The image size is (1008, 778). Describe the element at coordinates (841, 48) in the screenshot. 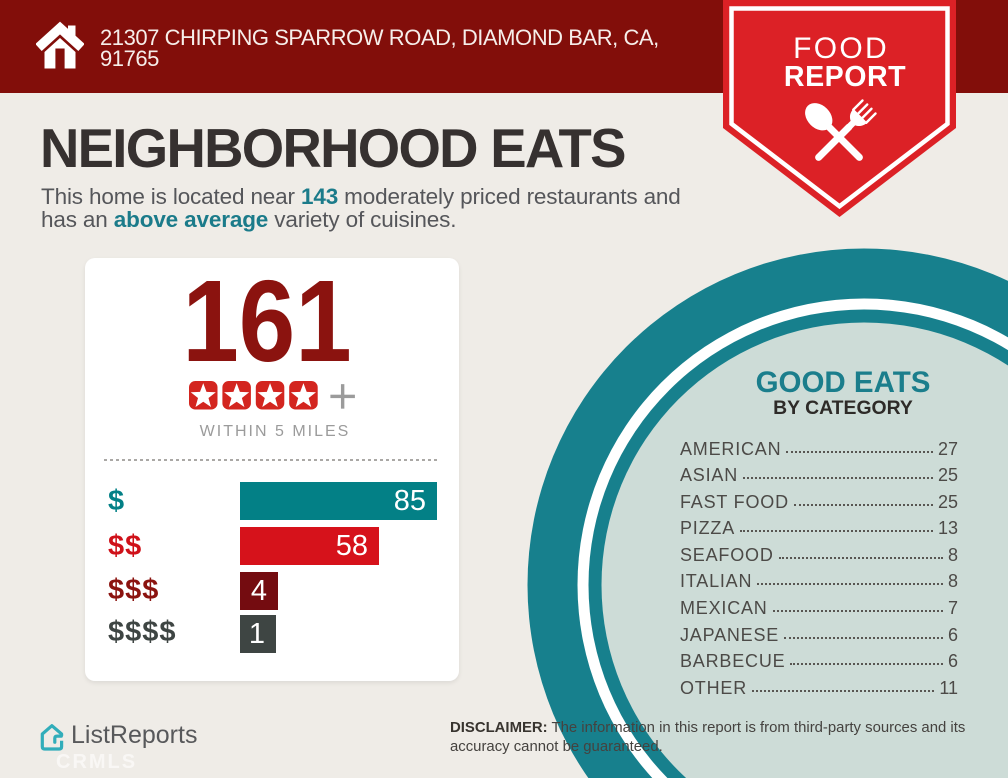

I see `svg-text: FOOD` at that location.